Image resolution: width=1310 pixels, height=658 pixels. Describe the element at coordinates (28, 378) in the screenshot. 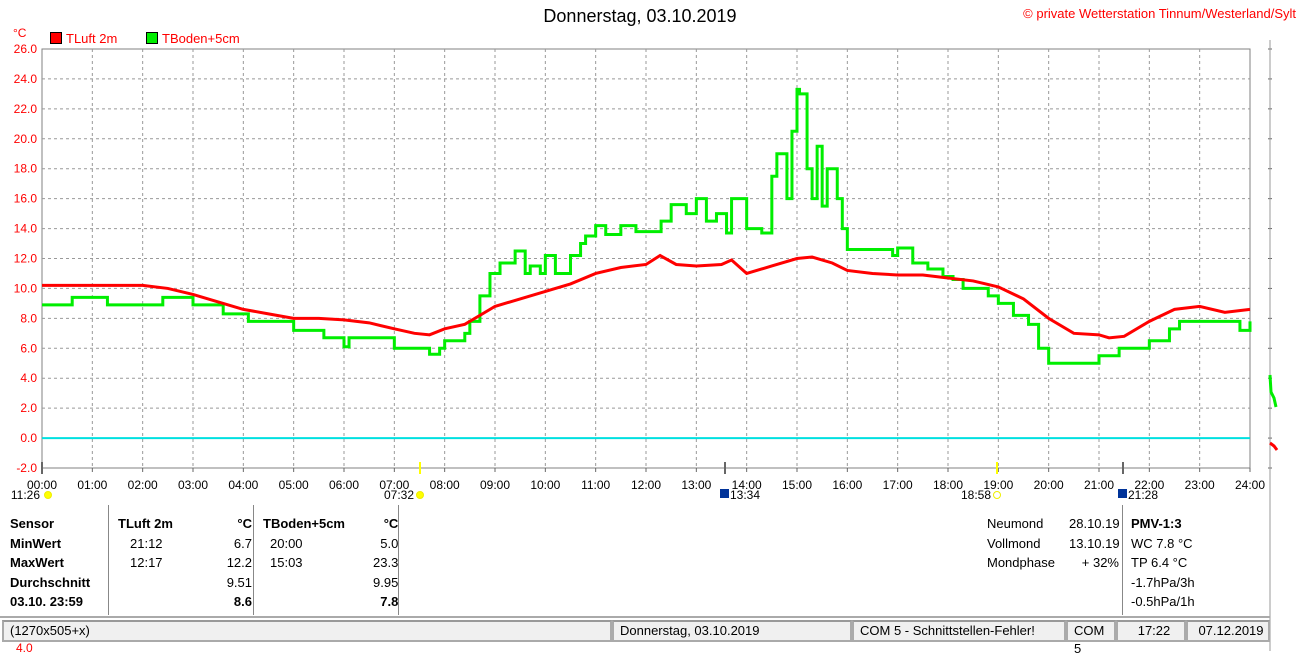

I see `y-tick-label: 4.0` at that location.